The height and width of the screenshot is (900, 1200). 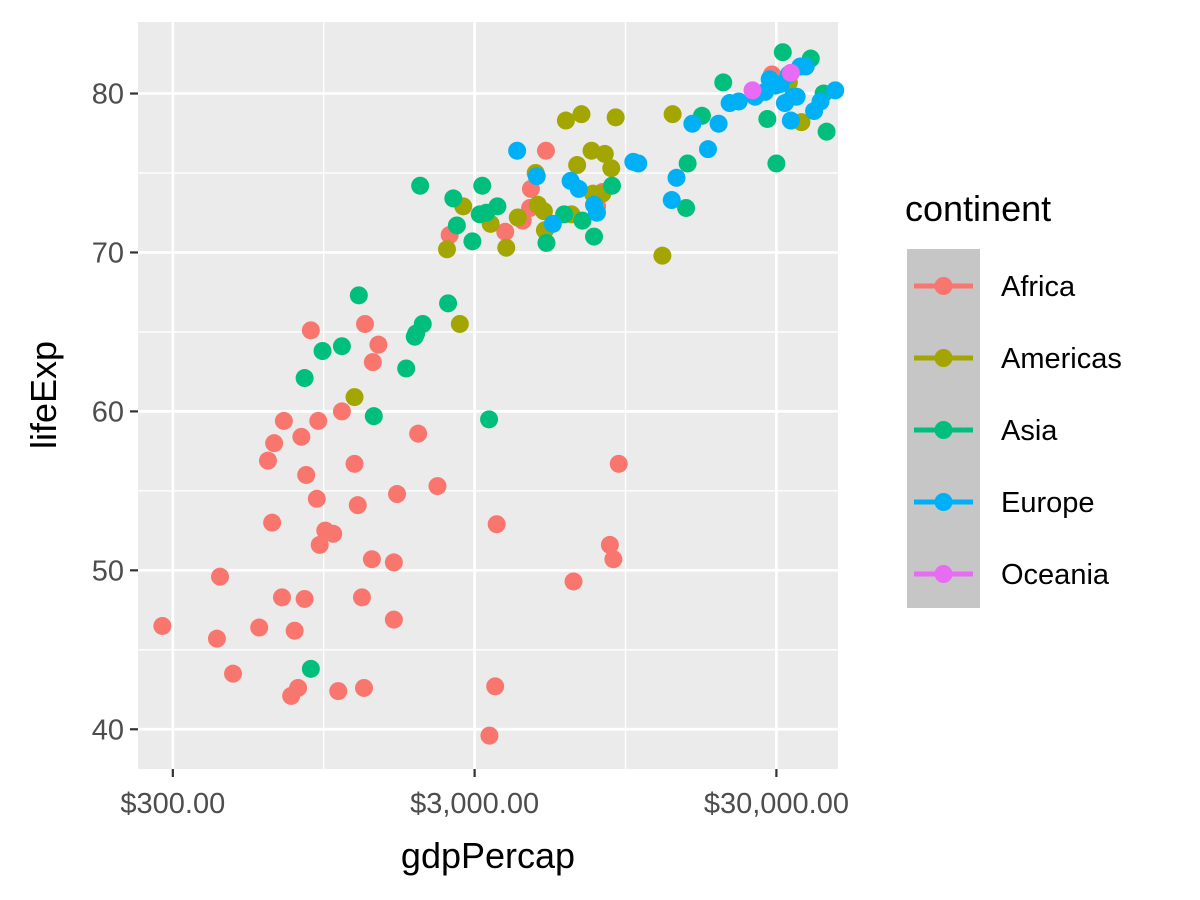 I want to click on legend-key-point-oceania, so click(x=943, y=574).